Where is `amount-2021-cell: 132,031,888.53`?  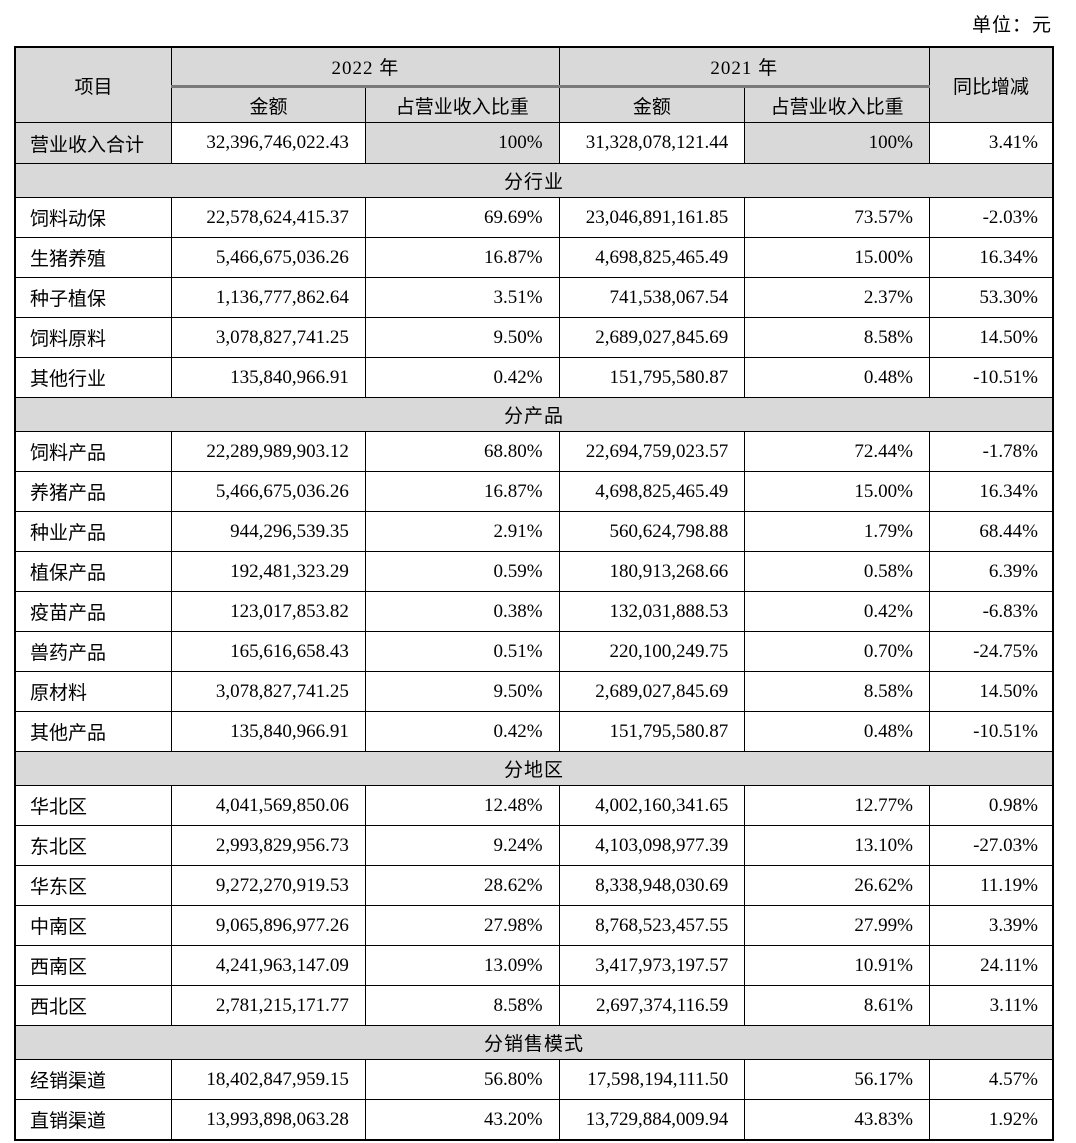
amount-2021-cell: 132,031,888.53 is located at coordinates (652, 611).